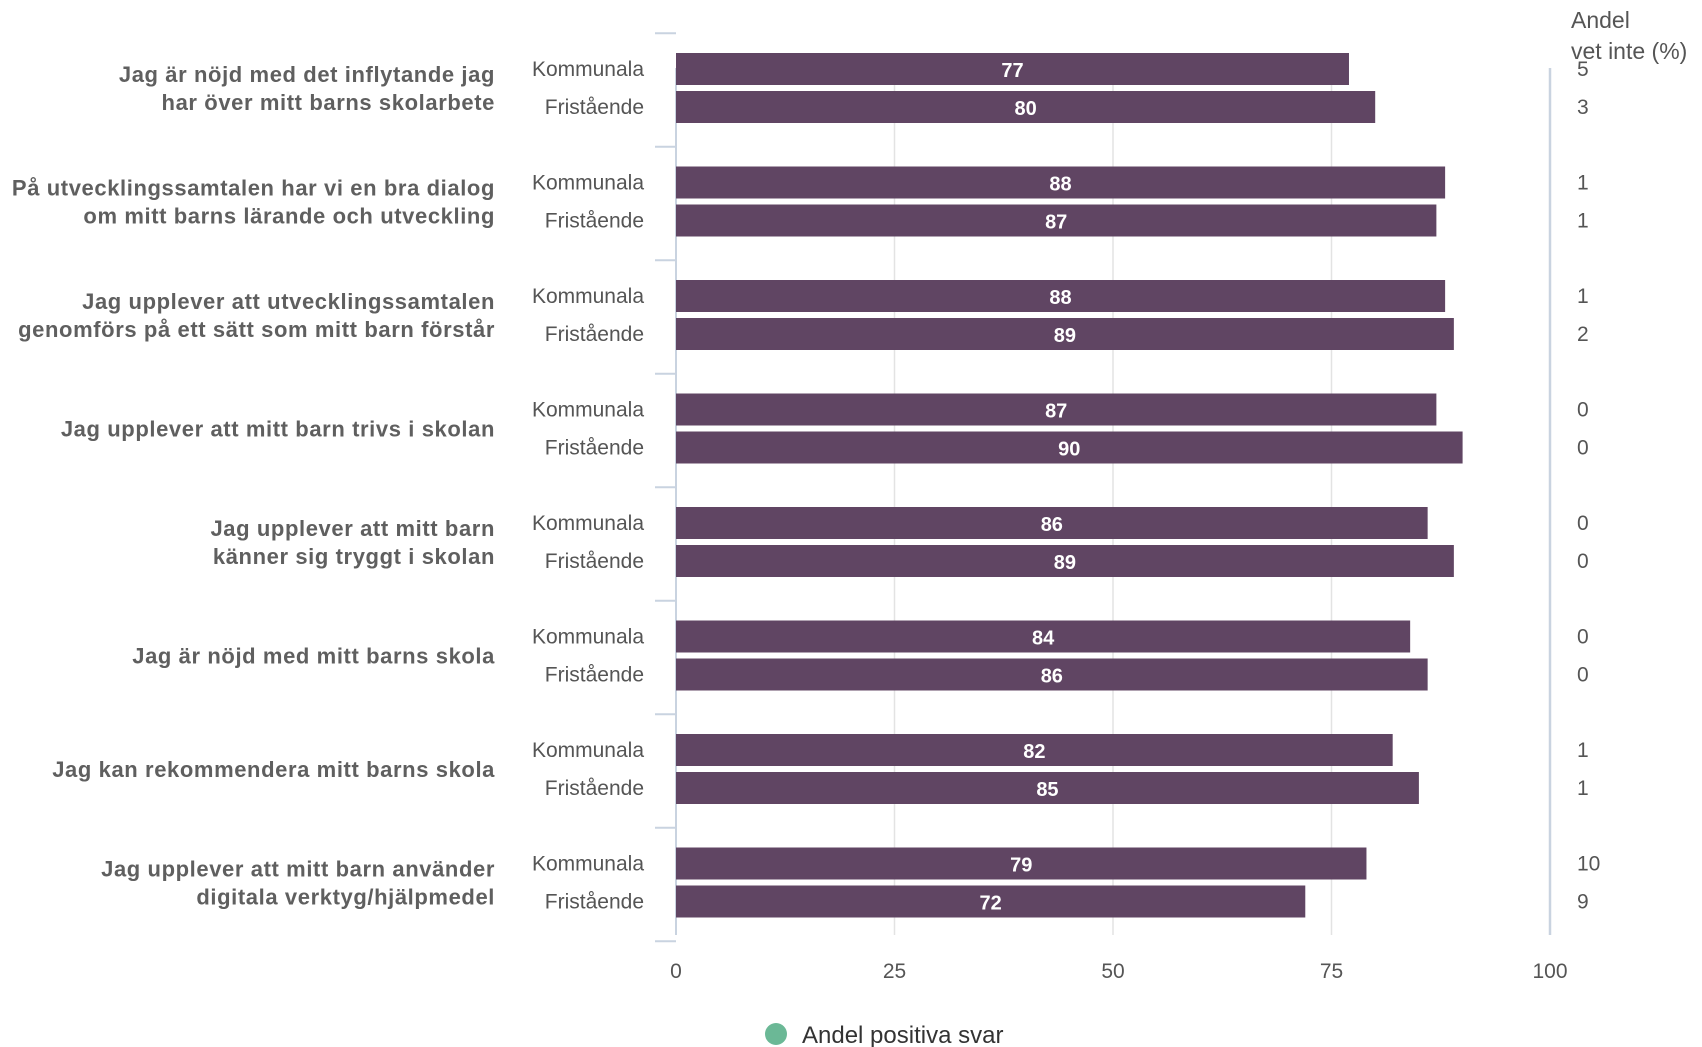  What do you see at coordinates (289, 216) in the screenshot?
I see `question-label: om mitt barns lärande och utveckling` at bounding box center [289, 216].